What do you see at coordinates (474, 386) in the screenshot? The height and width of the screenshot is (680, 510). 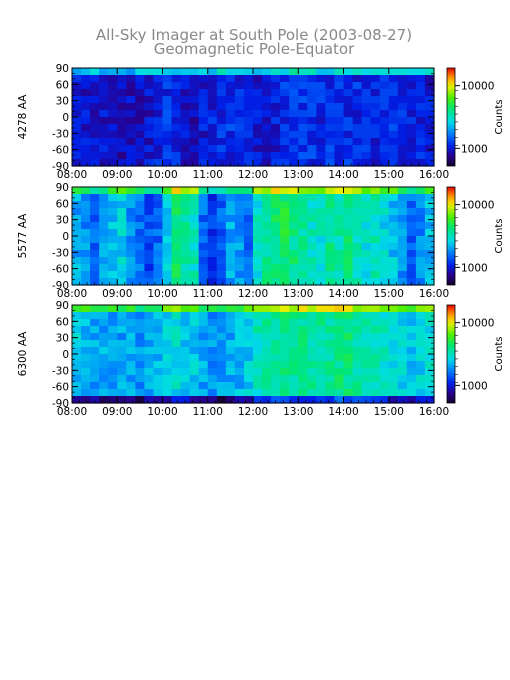 I see `colorbar-tick-label: 1000` at bounding box center [474, 386].